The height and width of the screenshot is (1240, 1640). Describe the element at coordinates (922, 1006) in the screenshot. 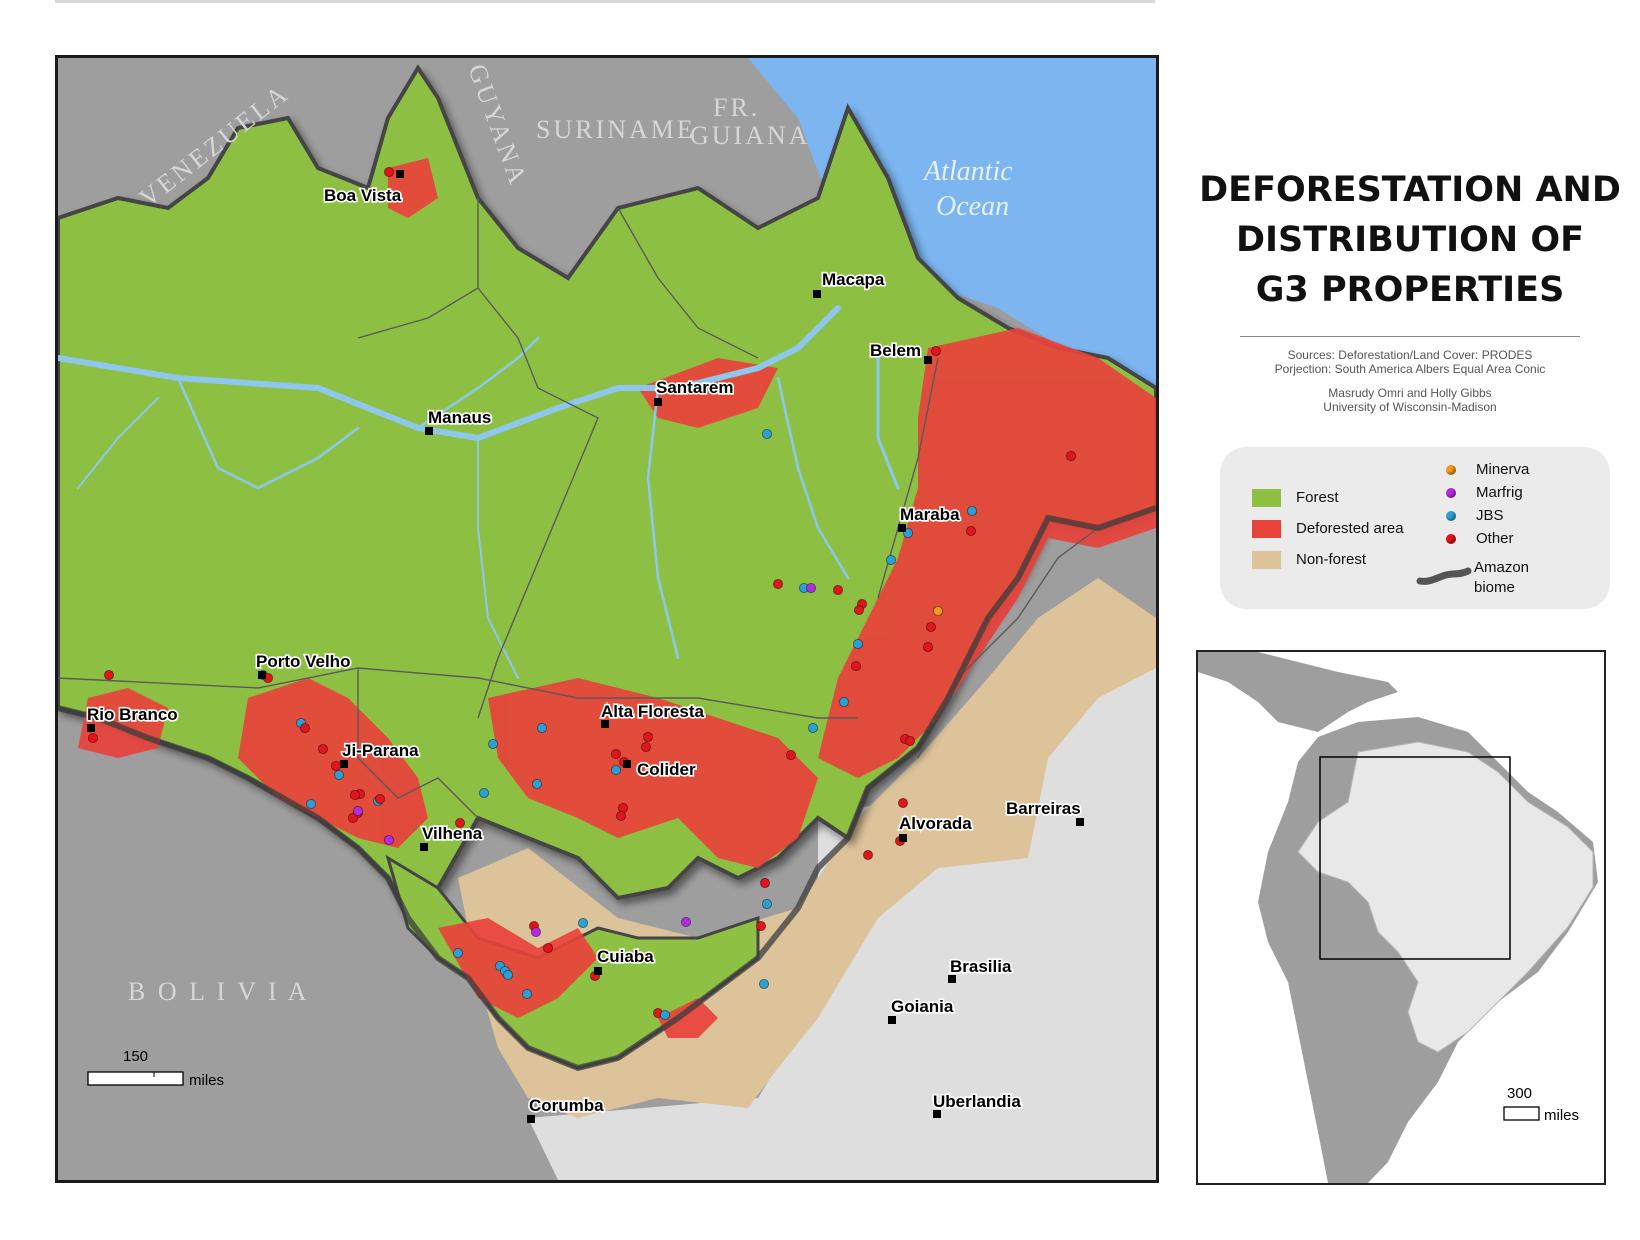

I see `city-label-goiania: Goiania` at that location.